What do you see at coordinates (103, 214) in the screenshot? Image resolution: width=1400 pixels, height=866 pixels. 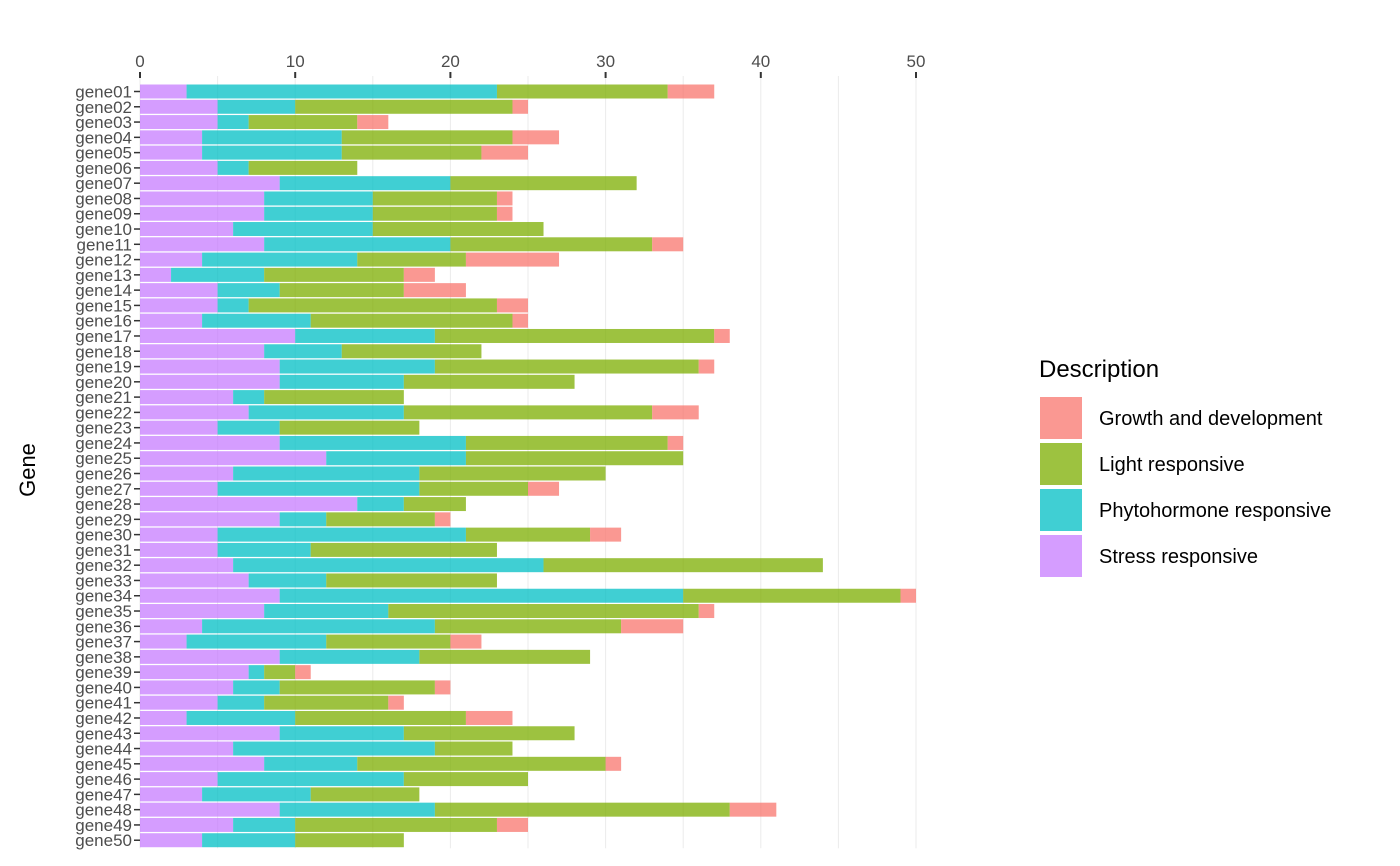 I see `gene-label: gene09` at bounding box center [103, 214].